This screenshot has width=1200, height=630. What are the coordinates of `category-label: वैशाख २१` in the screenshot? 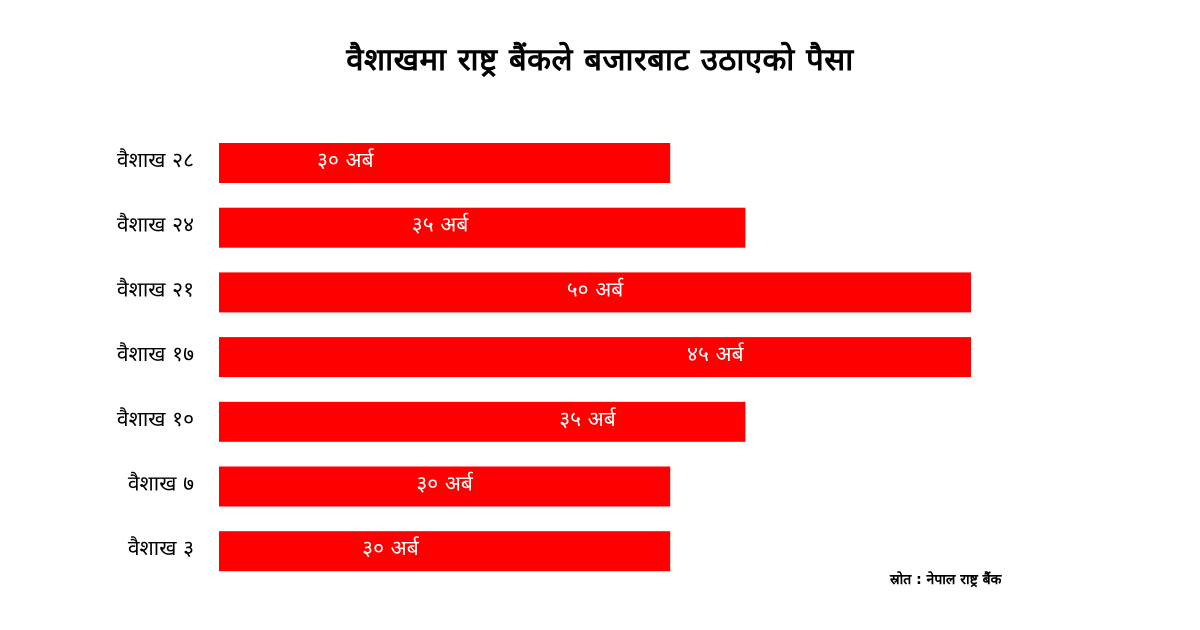 It's located at (155, 289).